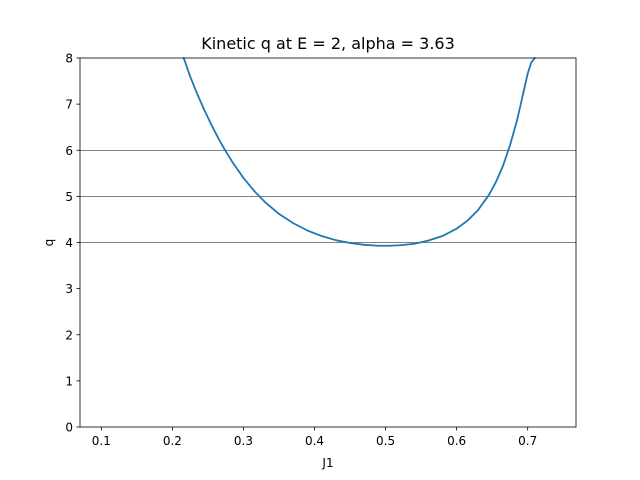 The image size is (640, 480). I want to click on y-tick-label-7: 7, so click(69, 105).